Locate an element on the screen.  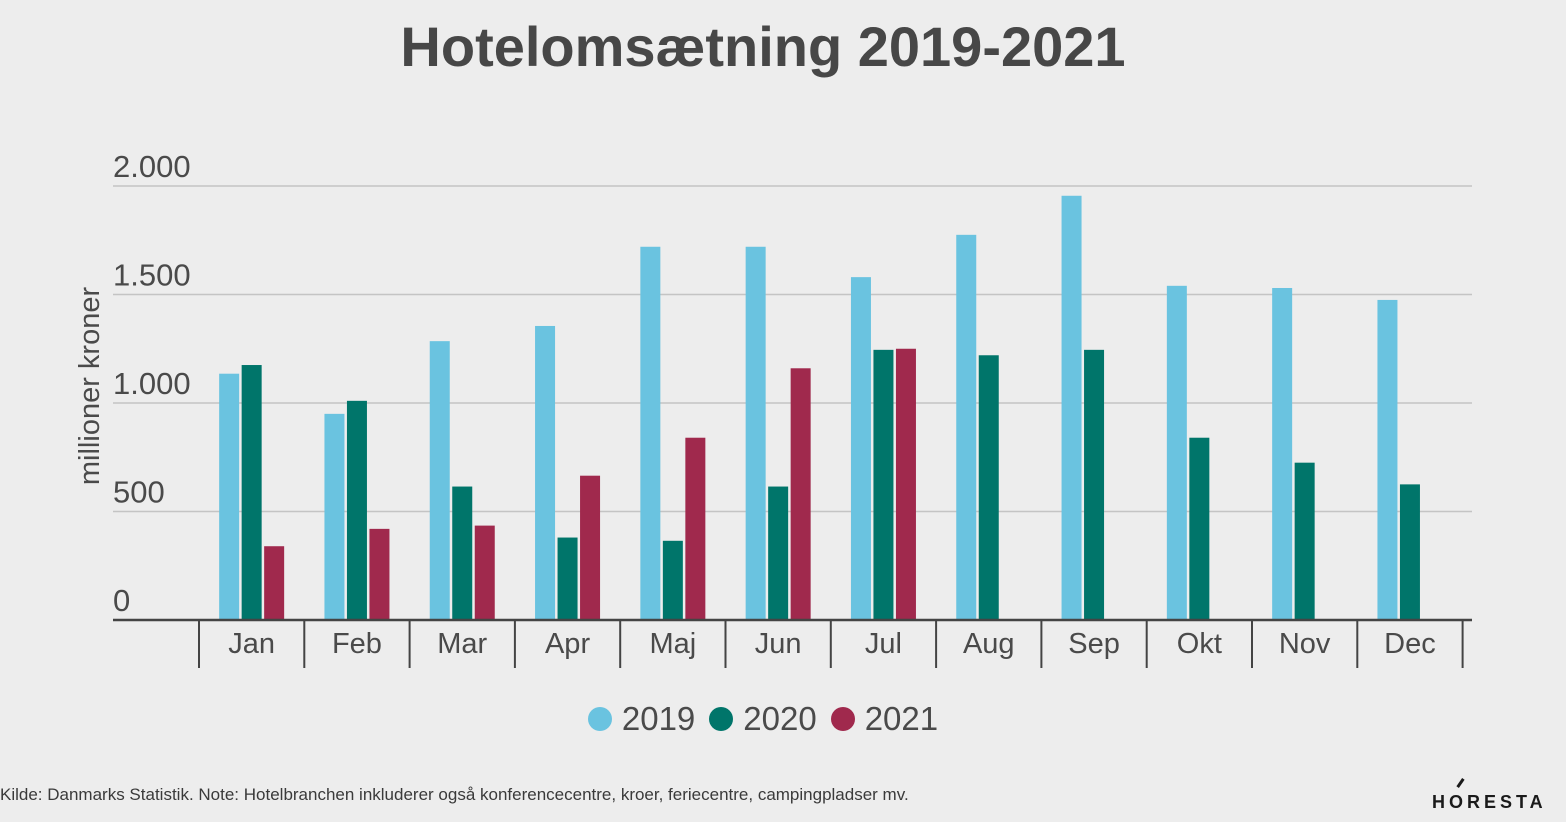
legend-label: 2019 is located at coordinates (658, 718).